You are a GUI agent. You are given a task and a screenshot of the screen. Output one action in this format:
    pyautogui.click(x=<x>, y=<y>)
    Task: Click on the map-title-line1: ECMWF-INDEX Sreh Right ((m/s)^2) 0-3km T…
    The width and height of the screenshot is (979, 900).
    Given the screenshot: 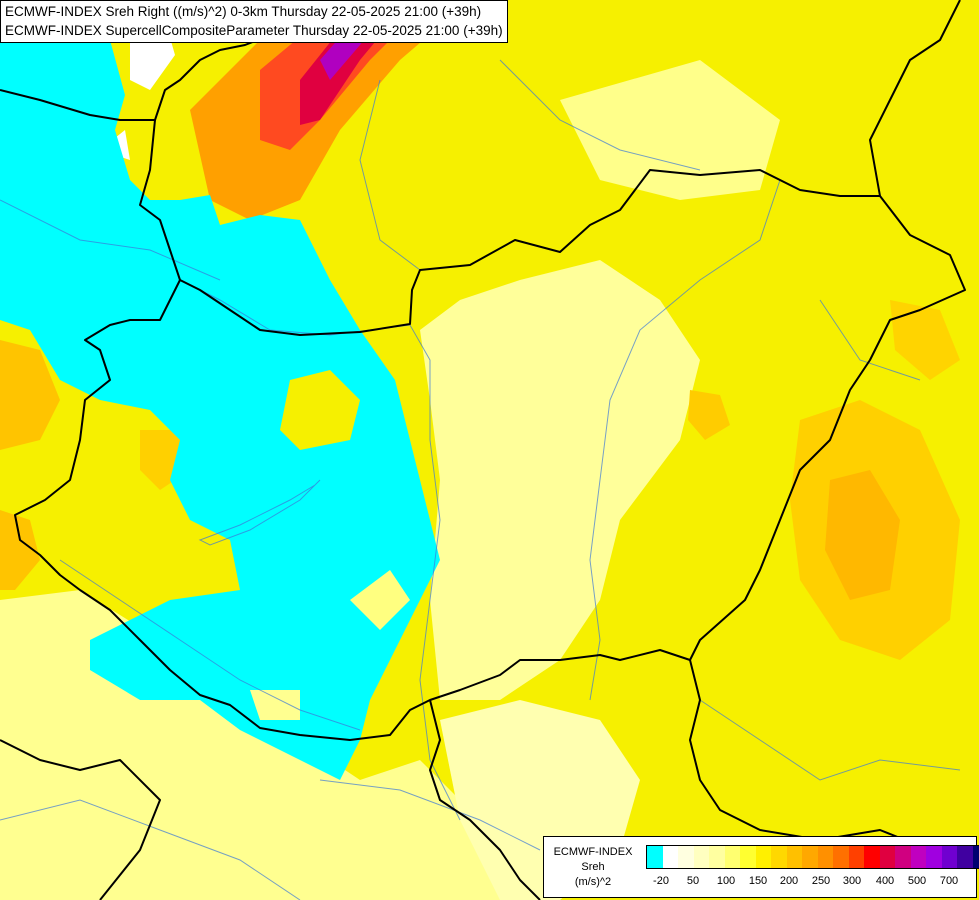 What is the action you would take?
    pyautogui.click(x=243, y=11)
    